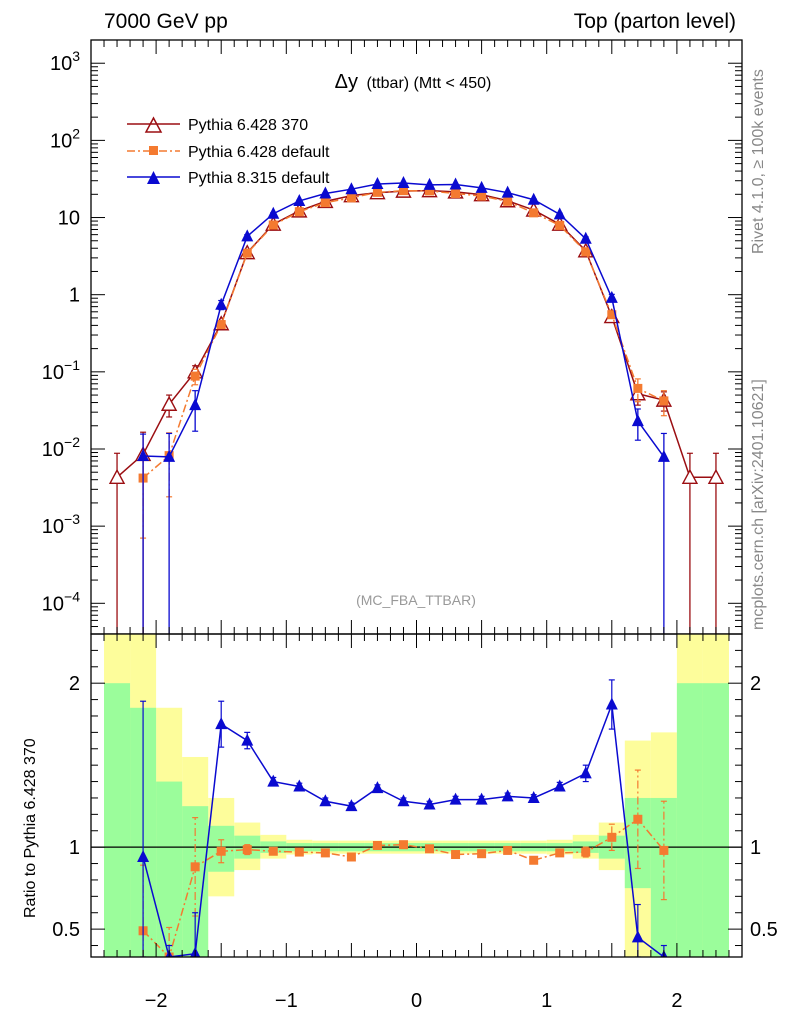  Describe the element at coordinates (758, 504) in the screenshot. I see `mcplots-label: mcplots.cern.ch [arXiv:2401.10621]` at that location.